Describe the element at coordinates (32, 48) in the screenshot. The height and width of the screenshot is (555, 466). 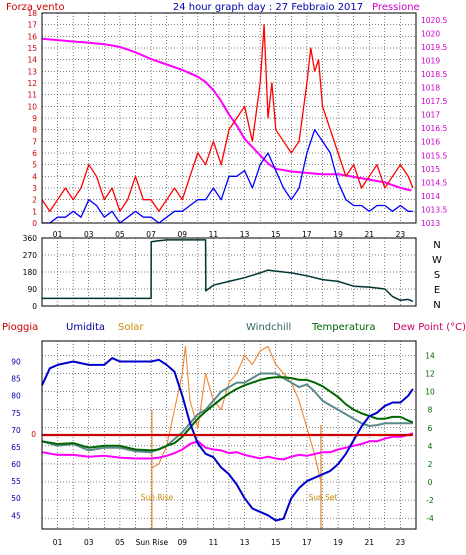
I see `p1-left-tick-15: 15` at that location.